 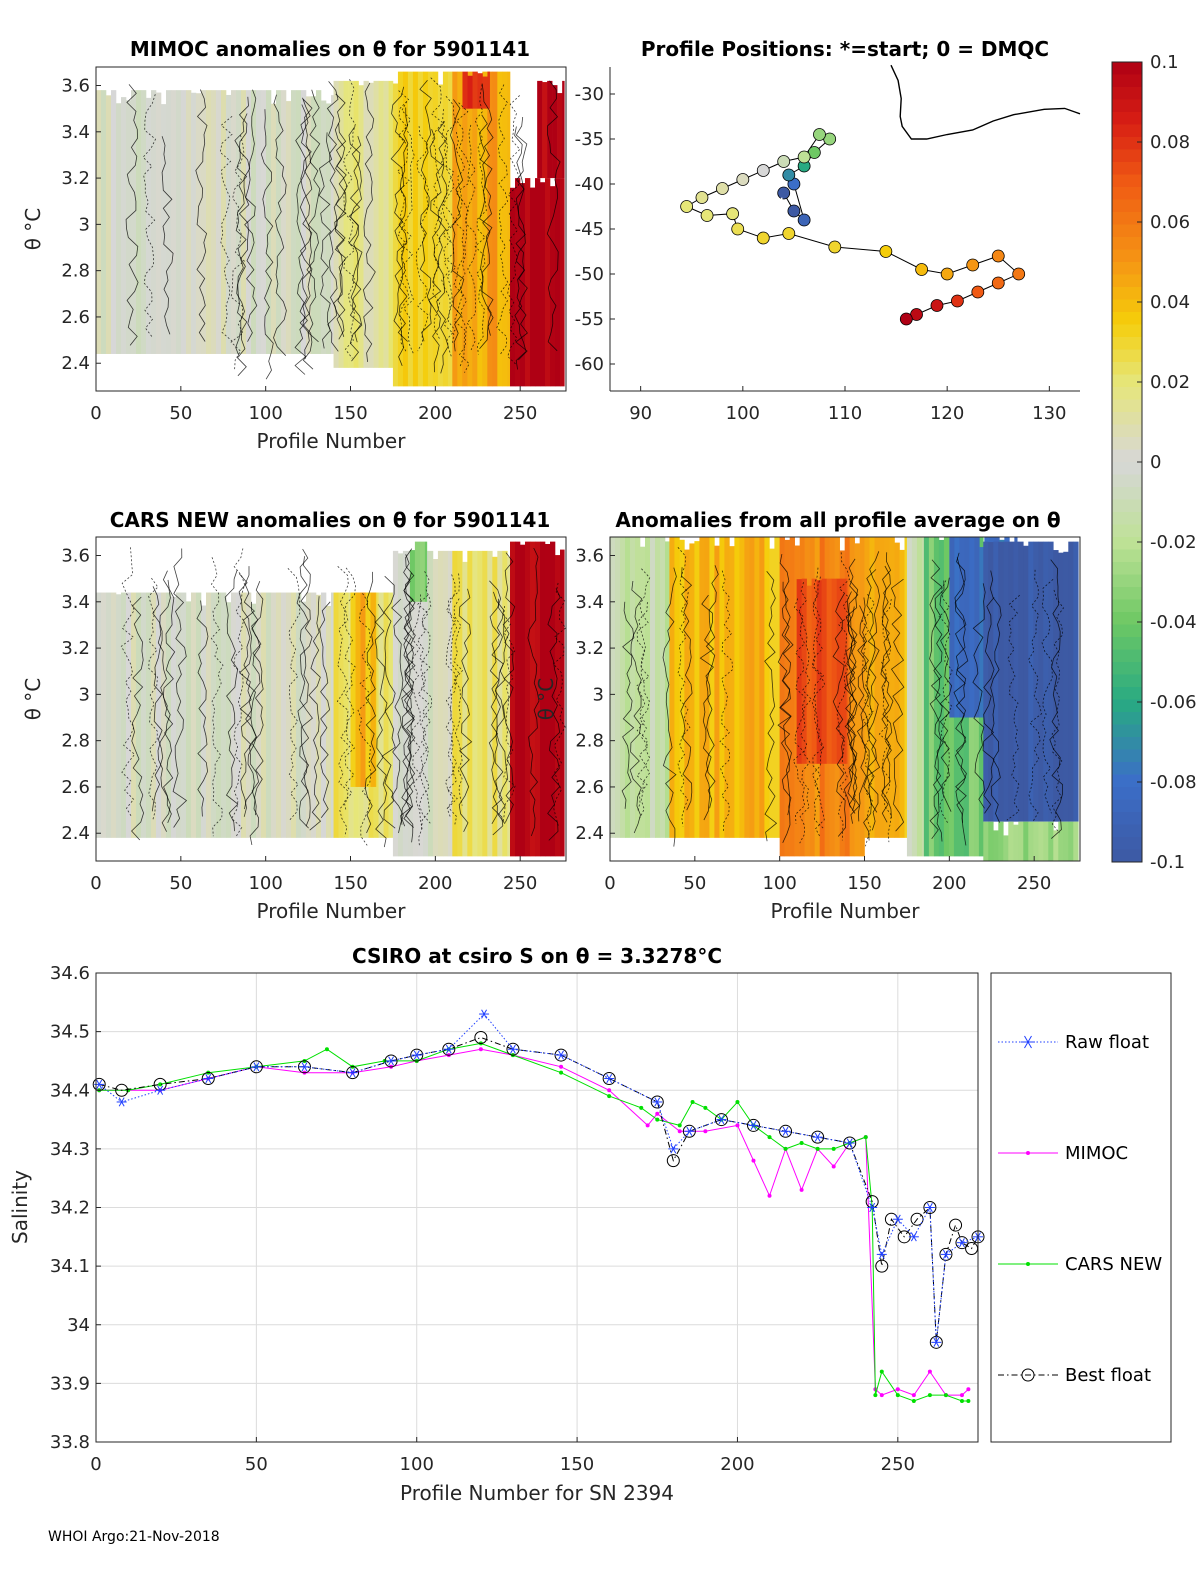 What do you see at coordinates (332, 911) in the screenshot?
I see `cars-xlabel: Profile Number` at bounding box center [332, 911].